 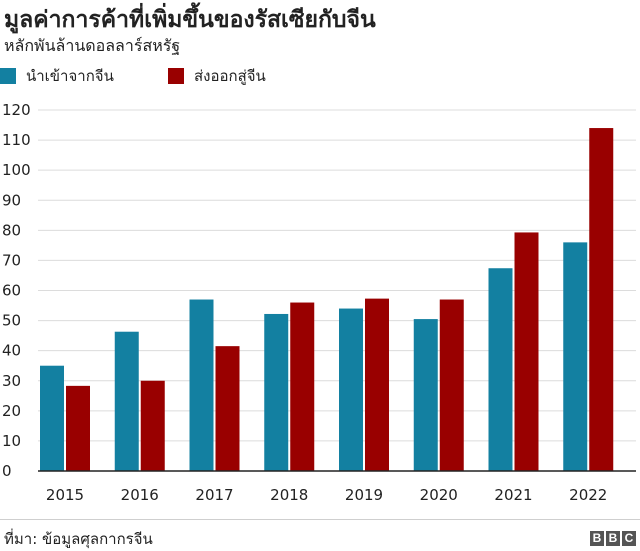 I want to click on y-tick-label: 100, so click(x=16, y=170).